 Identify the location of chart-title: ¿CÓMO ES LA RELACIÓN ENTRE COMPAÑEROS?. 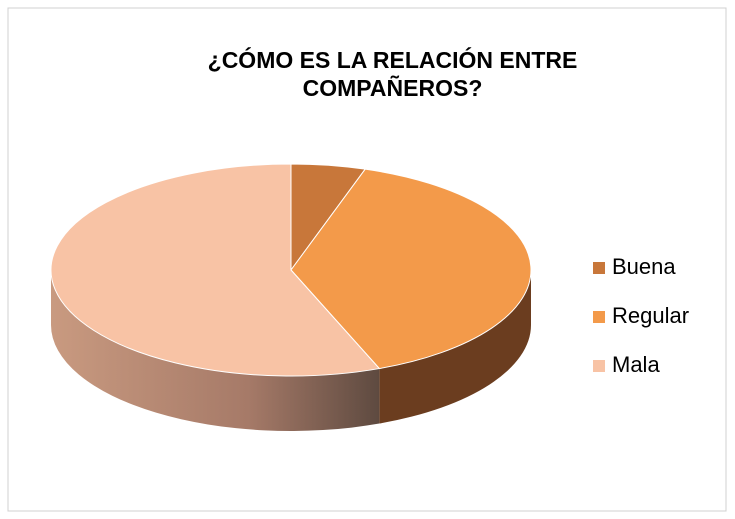
(392, 74).